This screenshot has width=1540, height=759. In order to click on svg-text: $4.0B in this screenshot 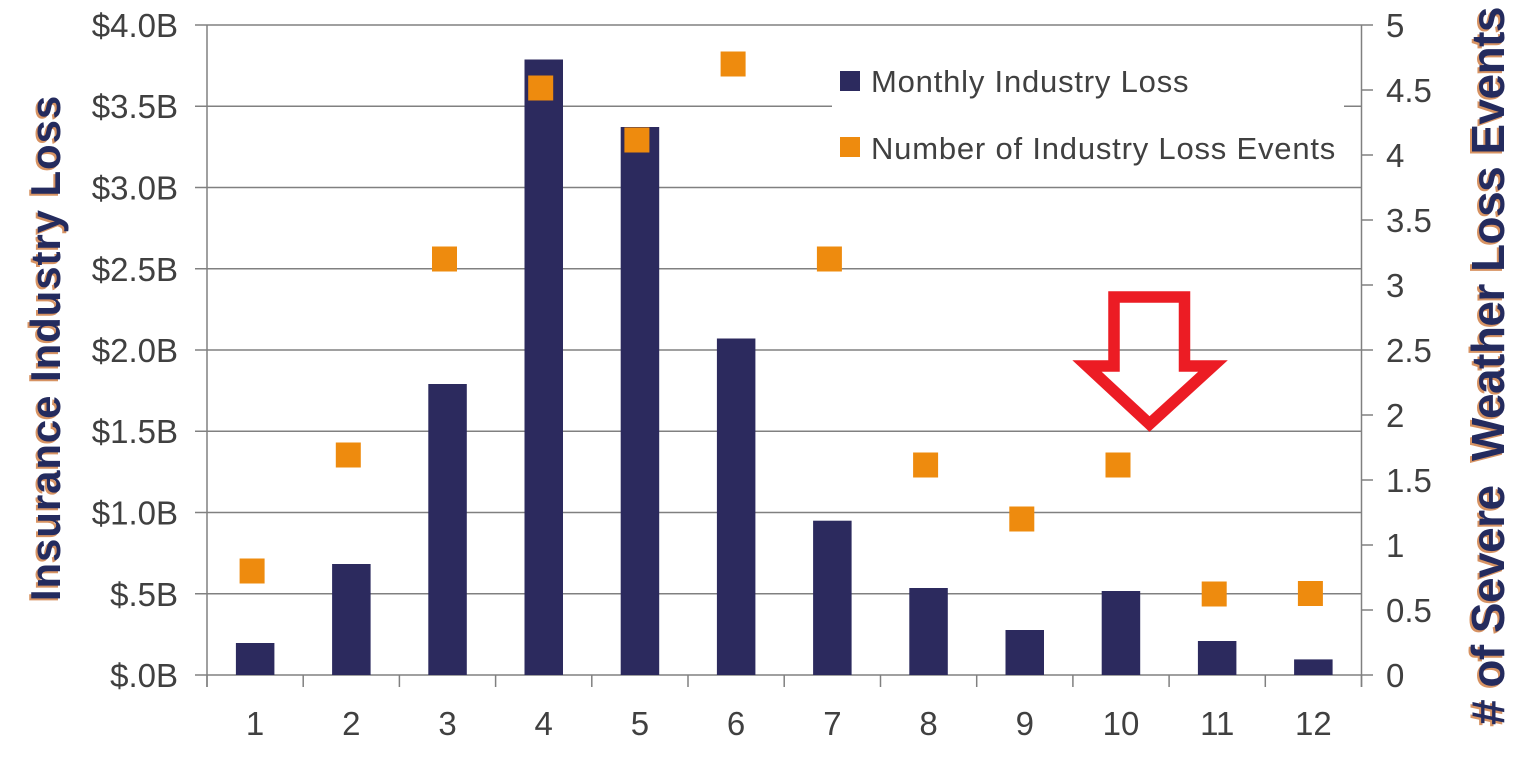, I will do `click(135, 25)`.